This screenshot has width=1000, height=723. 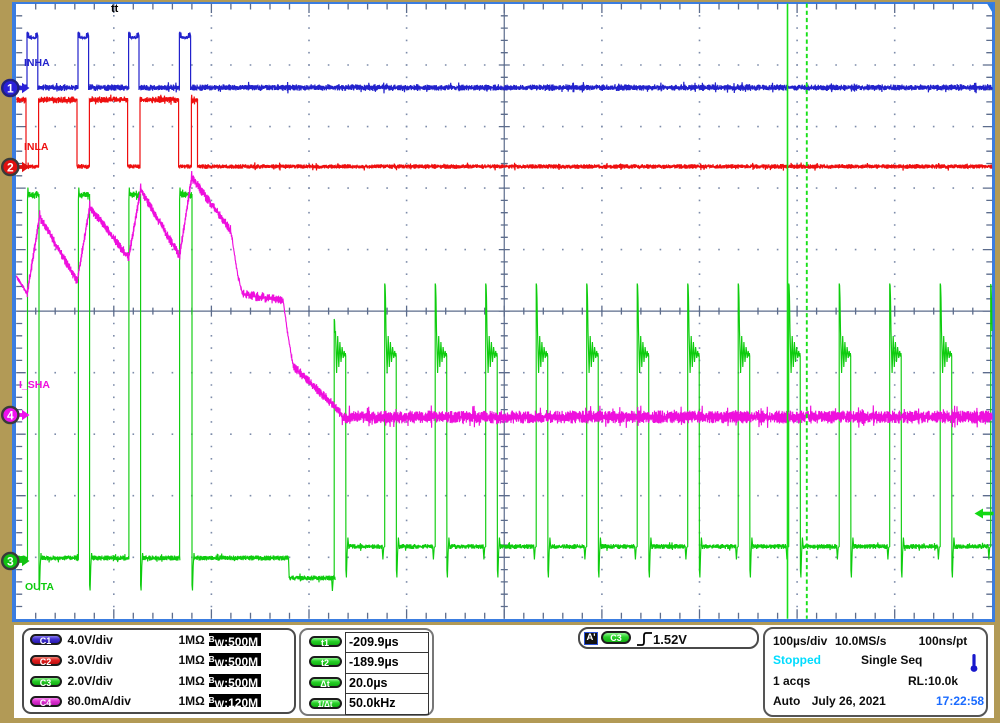 What do you see at coordinates (39, 587) in the screenshot?
I see `svg-text: OUTA` at bounding box center [39, 587].